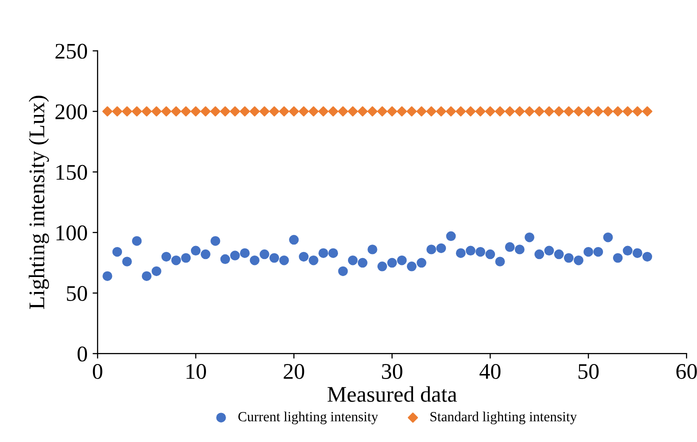  What do you see at coordinates (294, 371) in the screenshot?
I see `x-tick-label: 20` at bounding box center [294, 371].